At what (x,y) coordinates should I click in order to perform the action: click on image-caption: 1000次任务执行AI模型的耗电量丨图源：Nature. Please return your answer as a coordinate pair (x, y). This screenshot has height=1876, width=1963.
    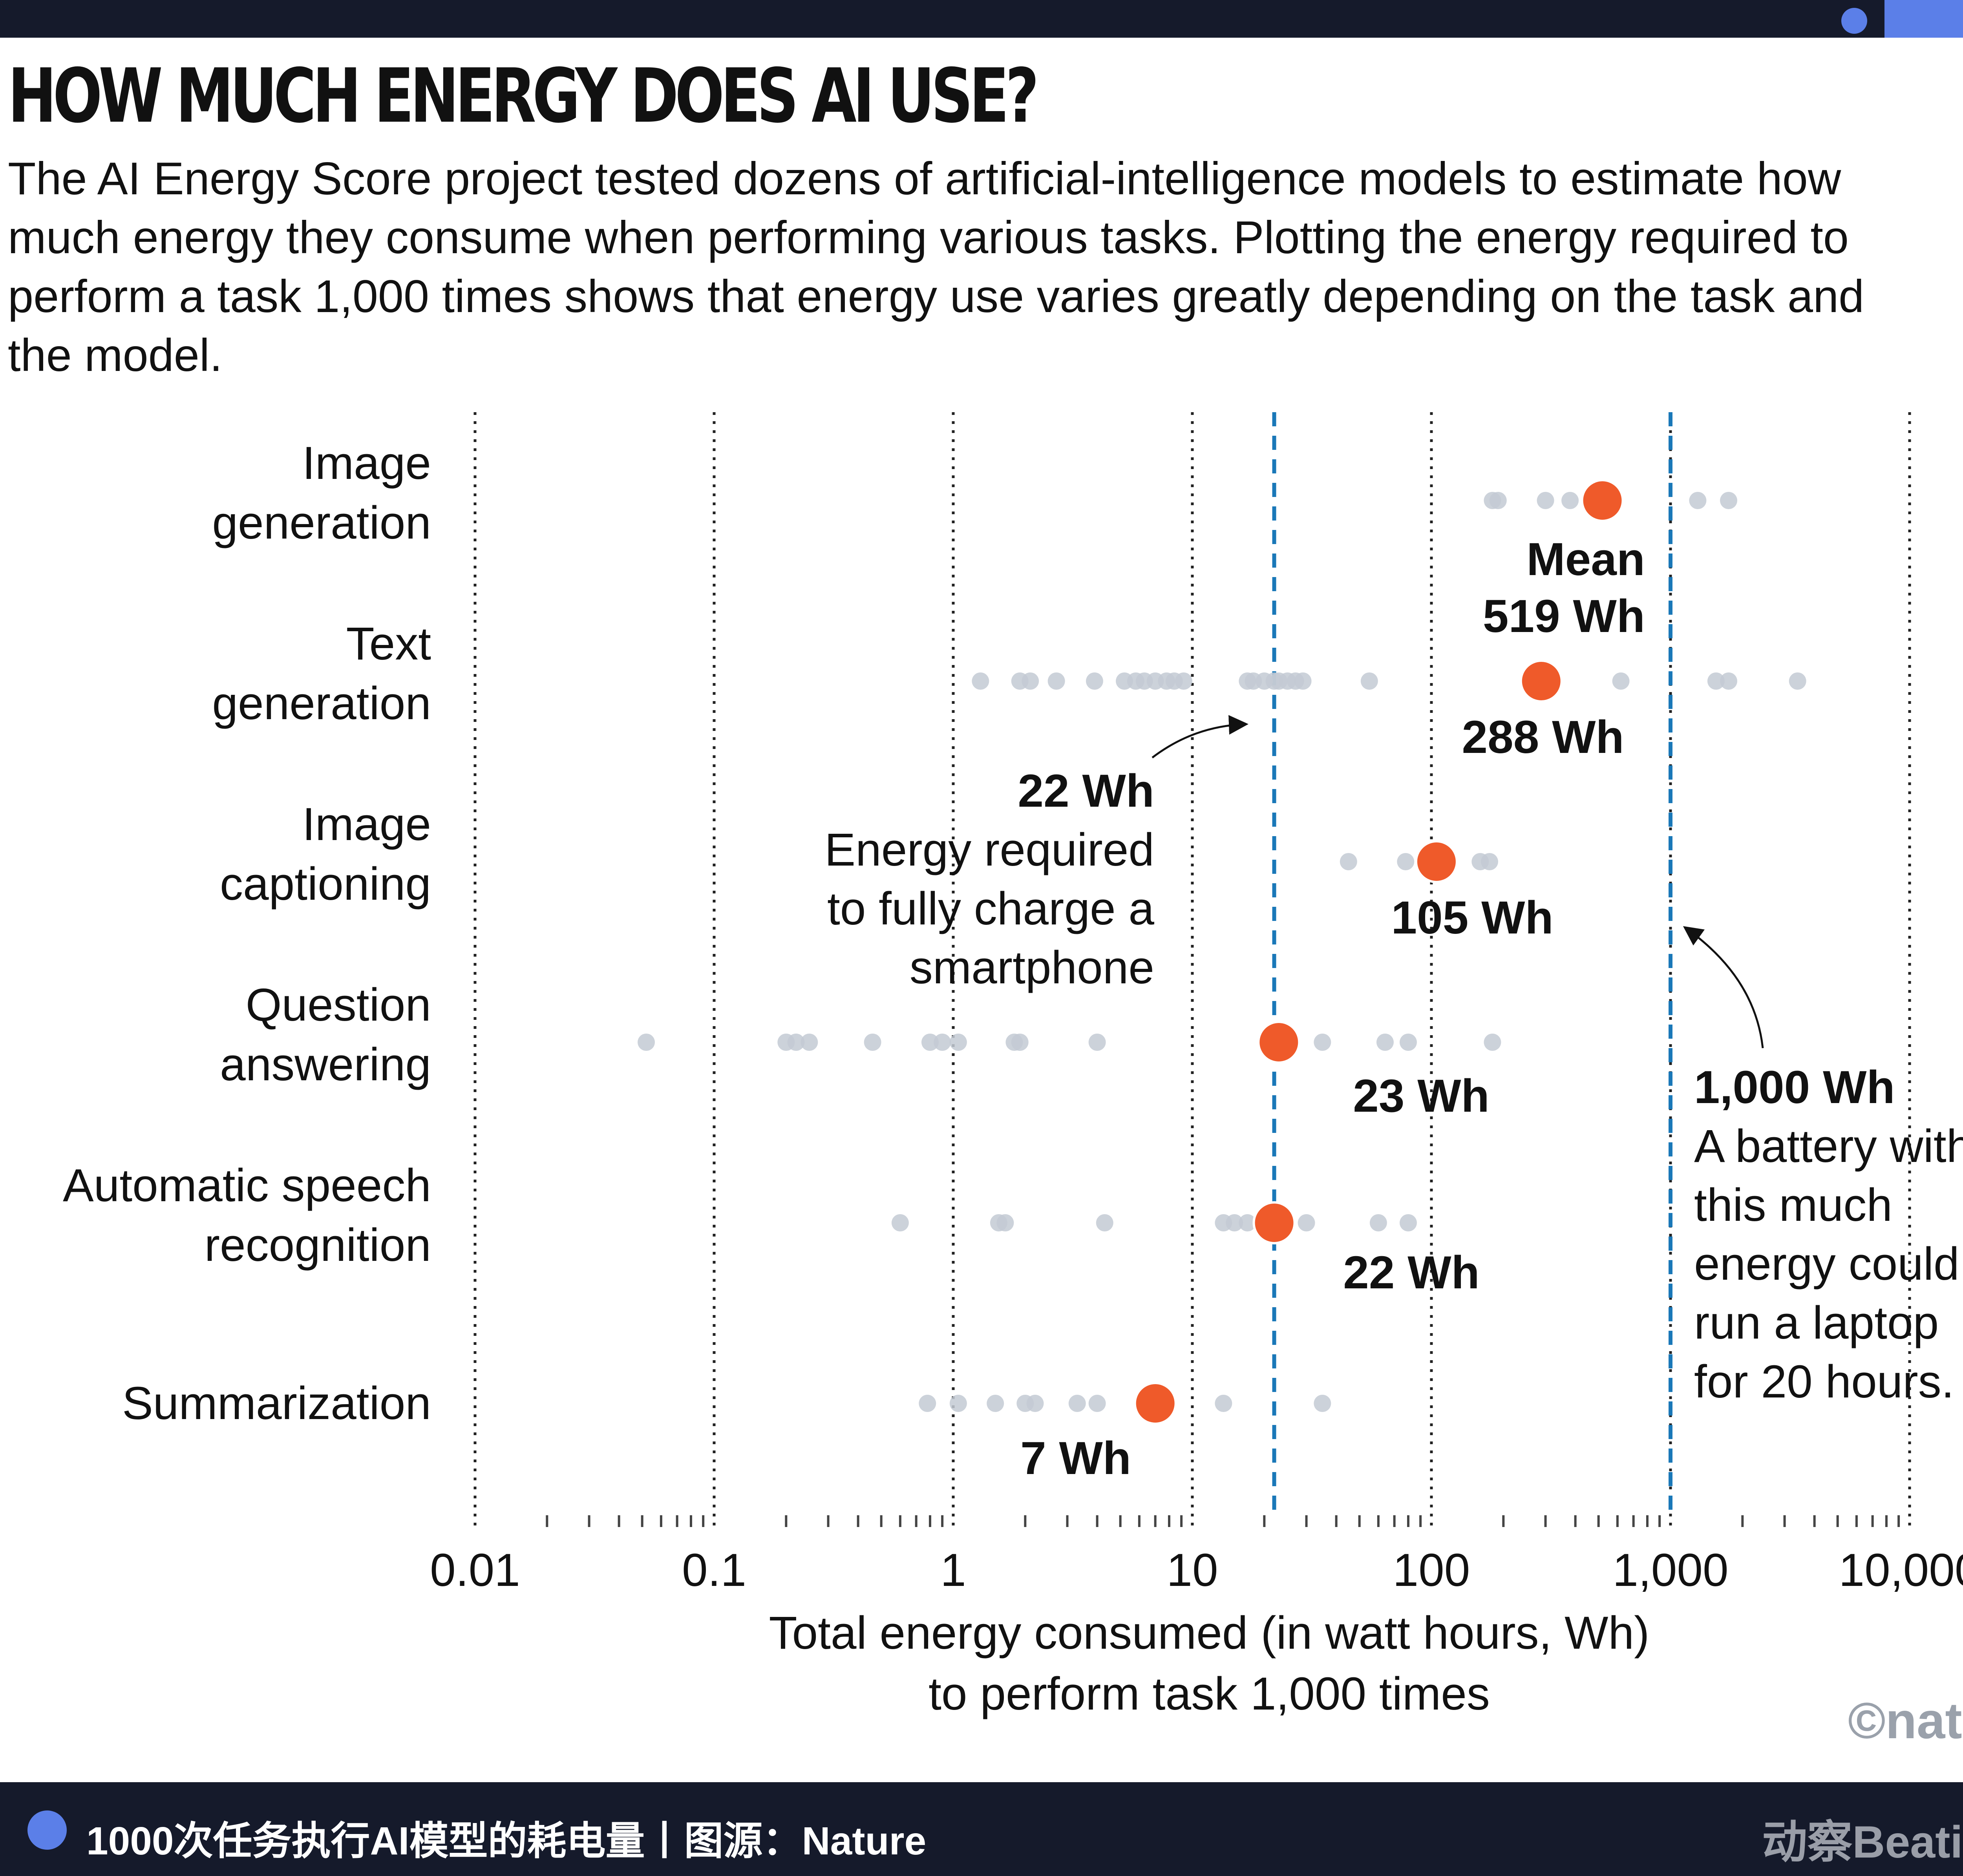
    Looking at the image, I should click on (506, 1841).